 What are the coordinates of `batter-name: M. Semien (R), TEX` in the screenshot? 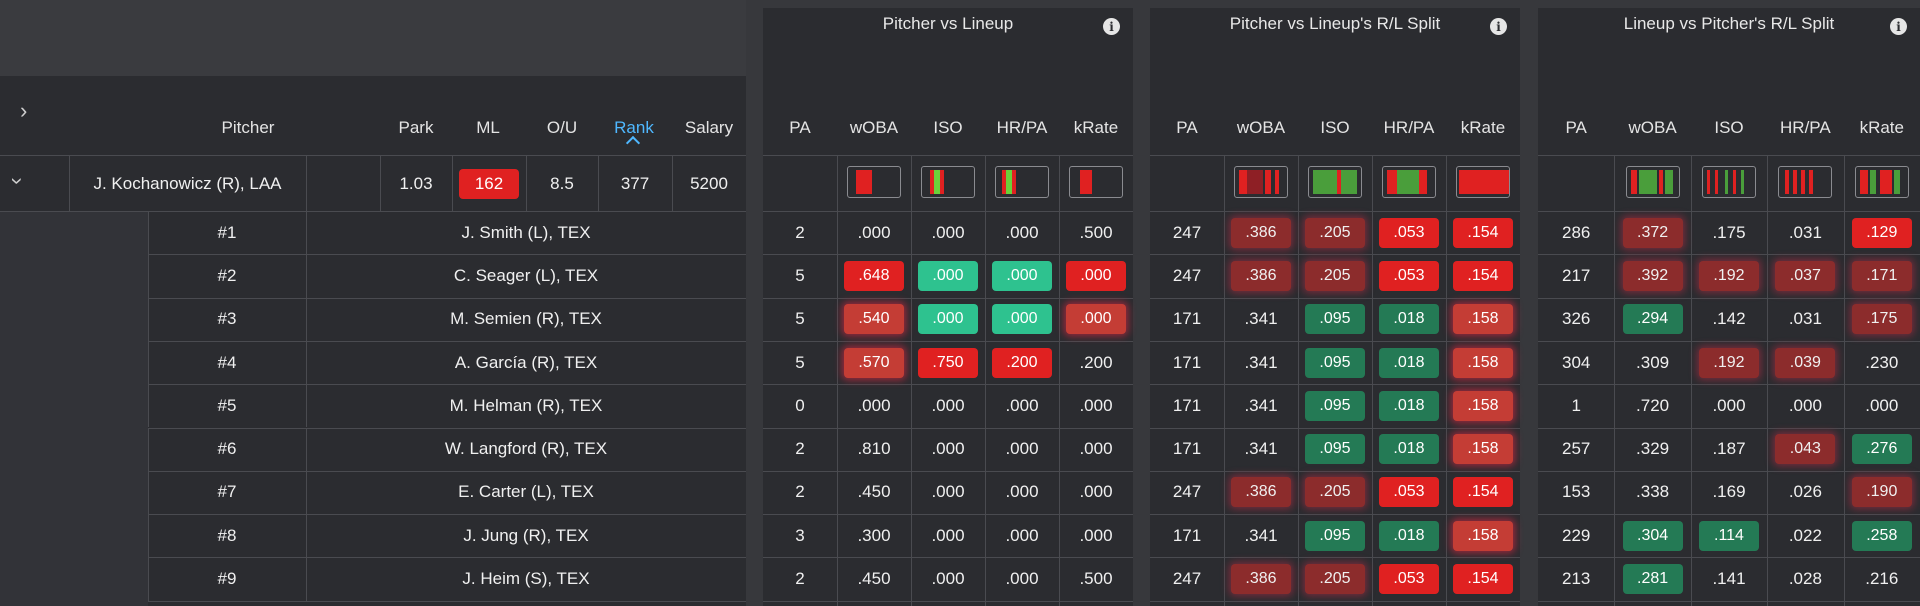 It's located at (526, 319).